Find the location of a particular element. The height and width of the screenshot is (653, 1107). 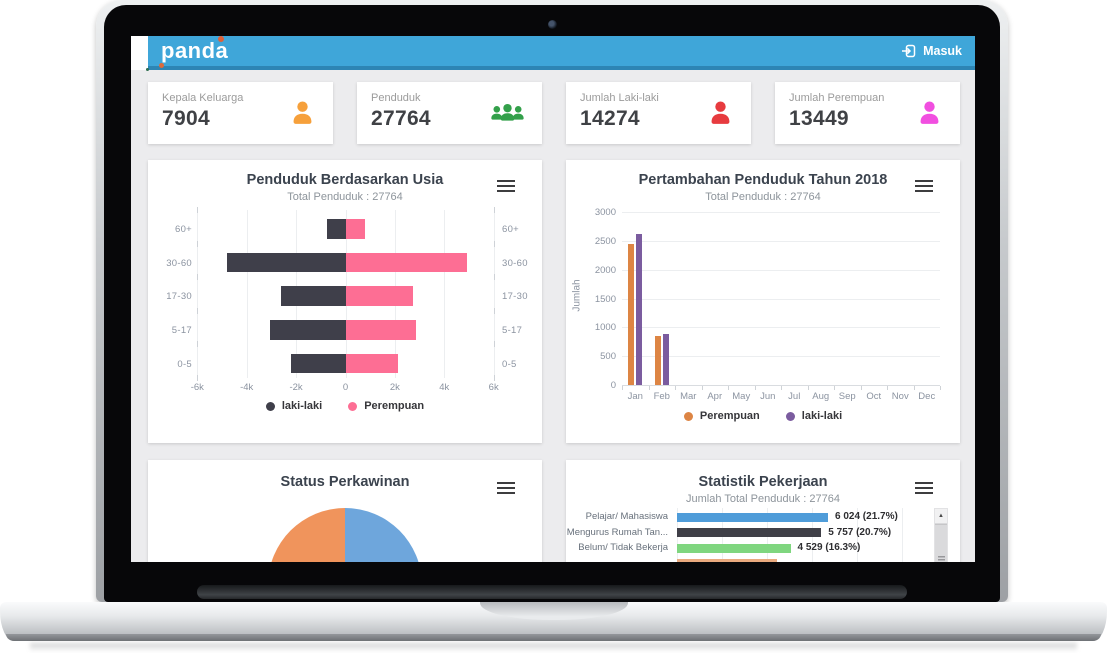

login-label: Masuk is located at coordinates (942, 51).